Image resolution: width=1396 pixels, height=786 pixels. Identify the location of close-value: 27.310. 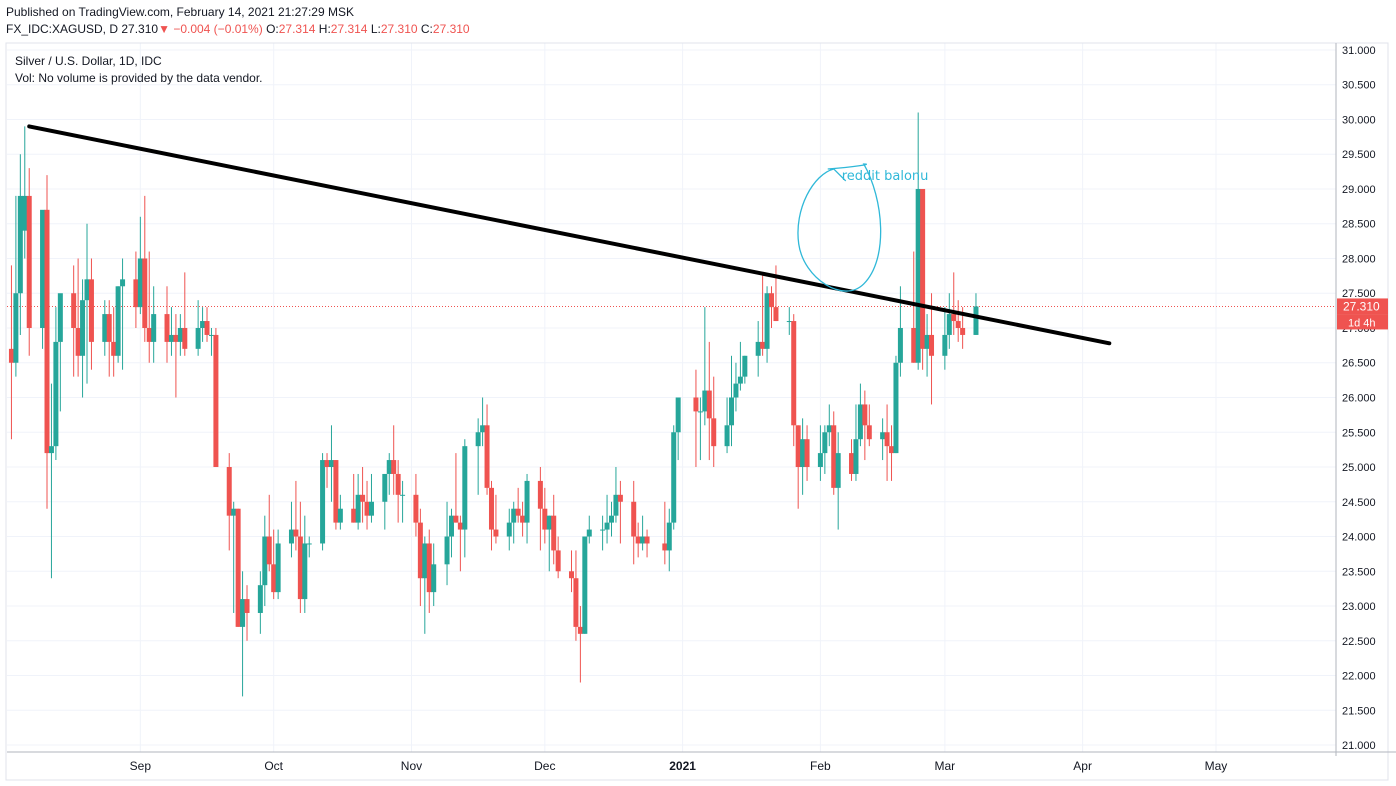
(451, 29).